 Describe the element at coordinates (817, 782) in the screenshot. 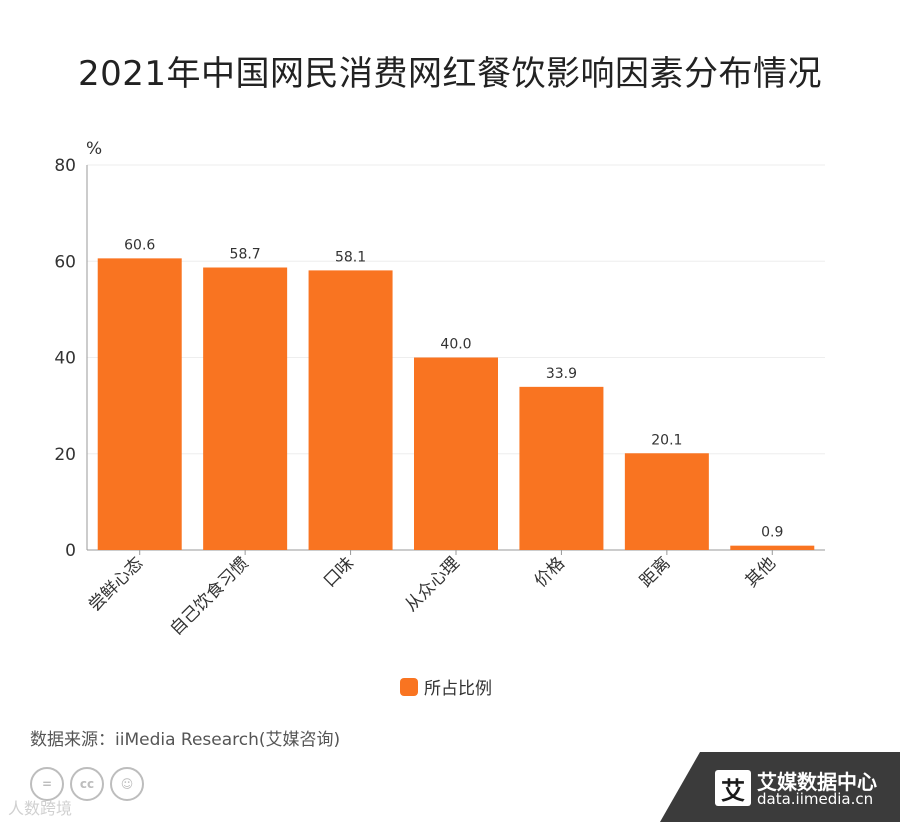

I see `brand-name: 艾媒数据中心` at that location.